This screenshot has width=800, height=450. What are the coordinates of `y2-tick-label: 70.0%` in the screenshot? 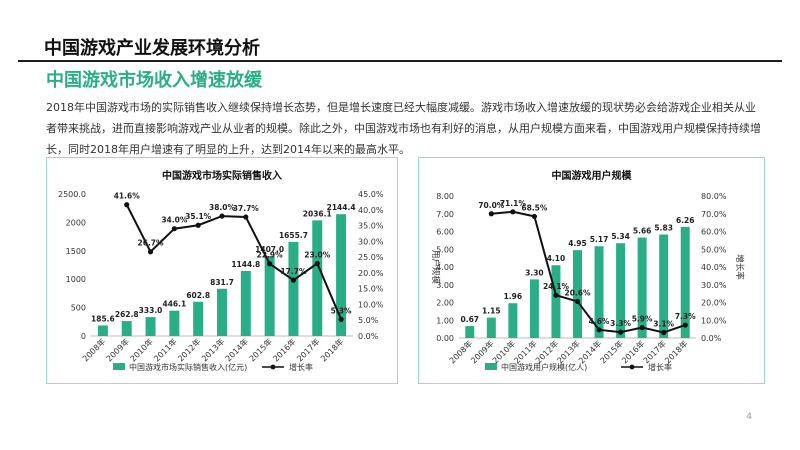 It's located at (714, 214).